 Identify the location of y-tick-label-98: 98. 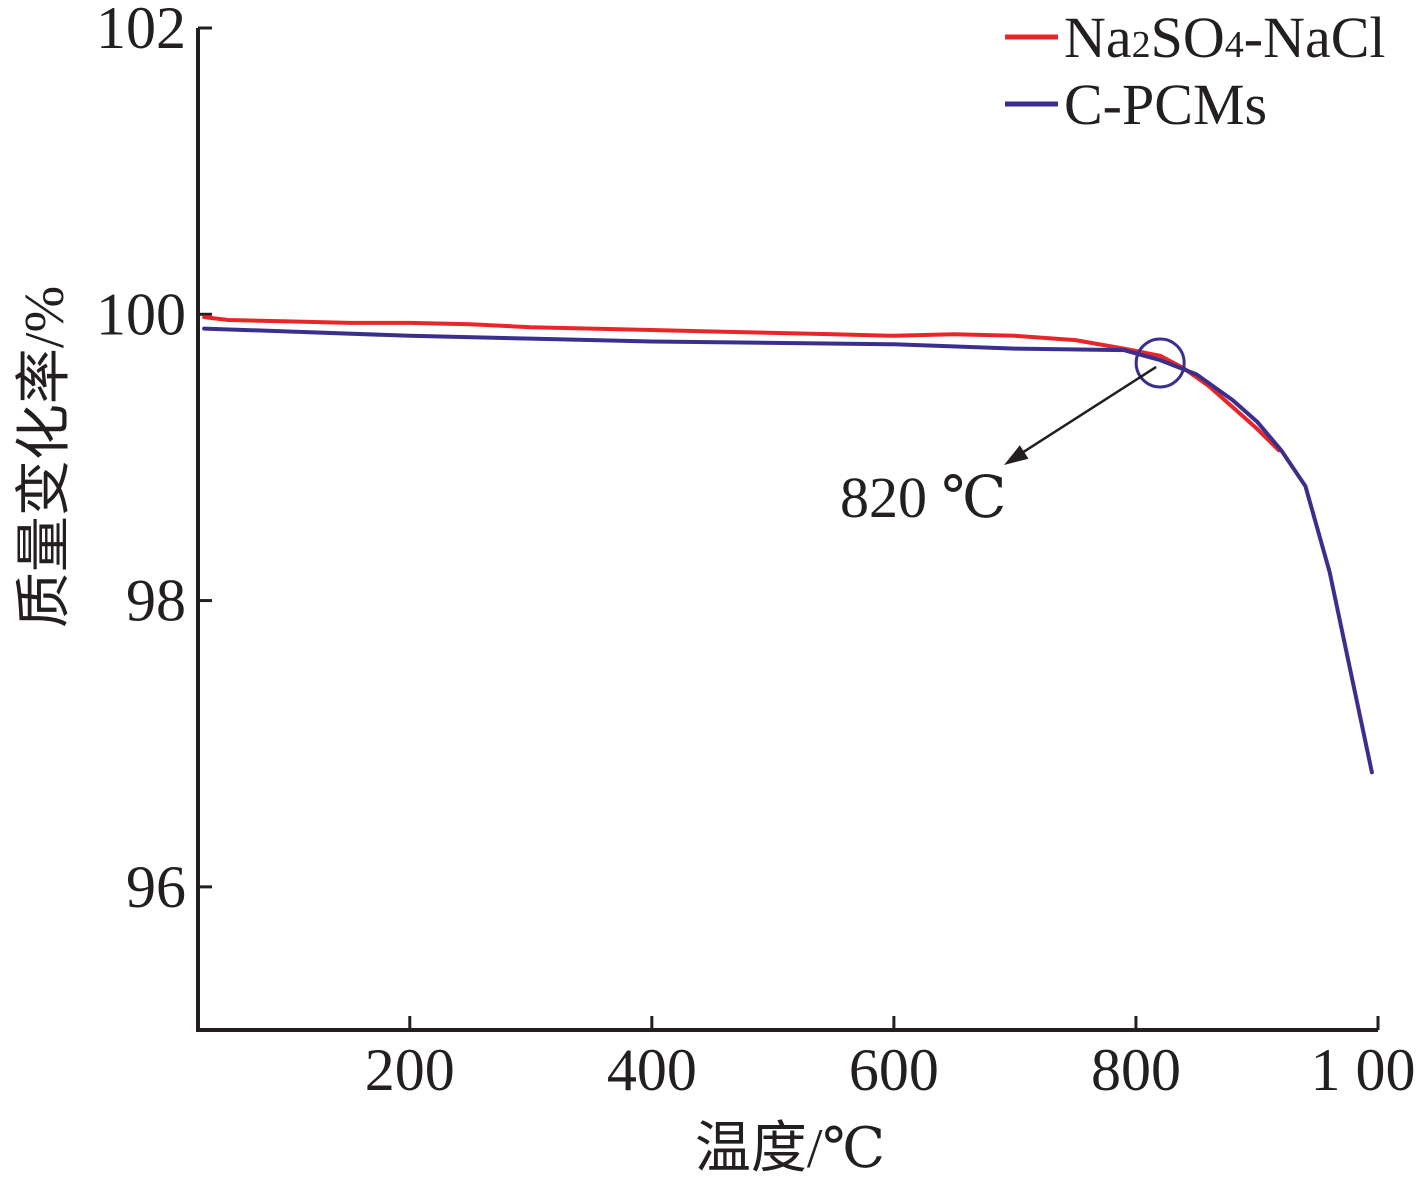
(156, 601).